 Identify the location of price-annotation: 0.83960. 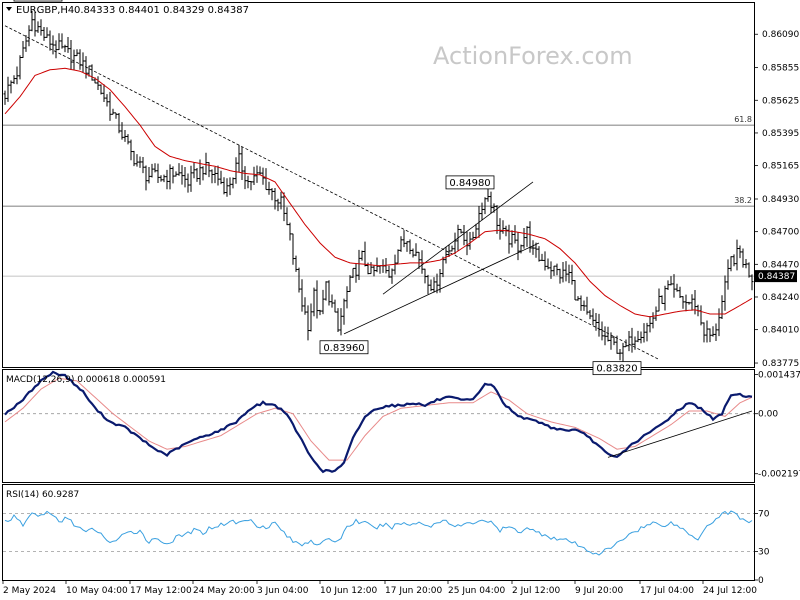
(343, 348).